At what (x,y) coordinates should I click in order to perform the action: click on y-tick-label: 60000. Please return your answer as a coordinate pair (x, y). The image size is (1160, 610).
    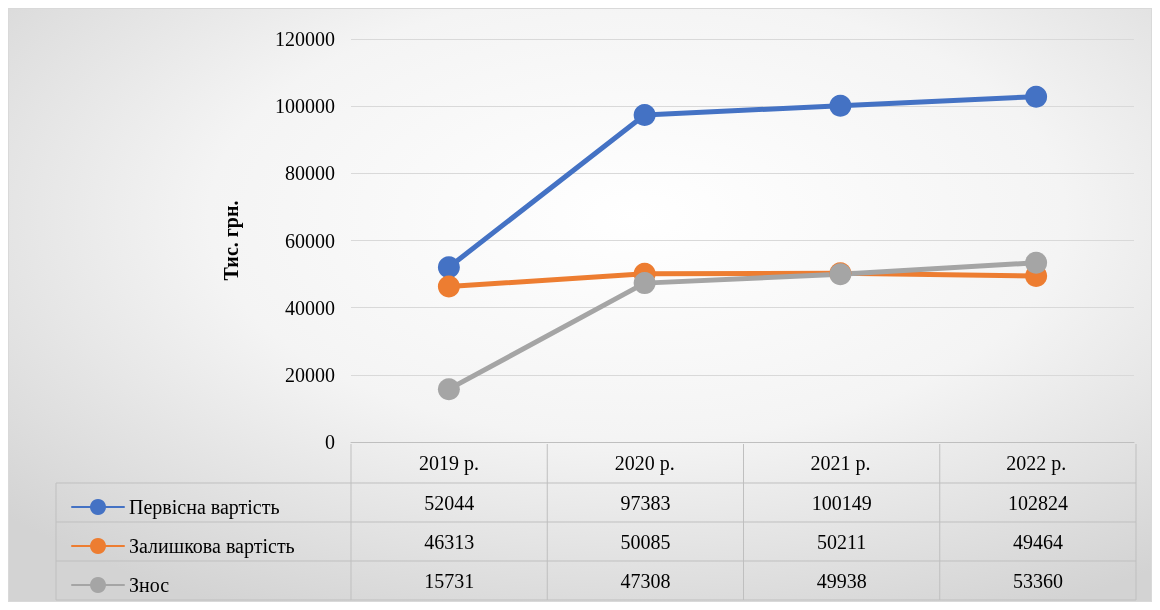
    Looking at the image, I should click on (310, 240).